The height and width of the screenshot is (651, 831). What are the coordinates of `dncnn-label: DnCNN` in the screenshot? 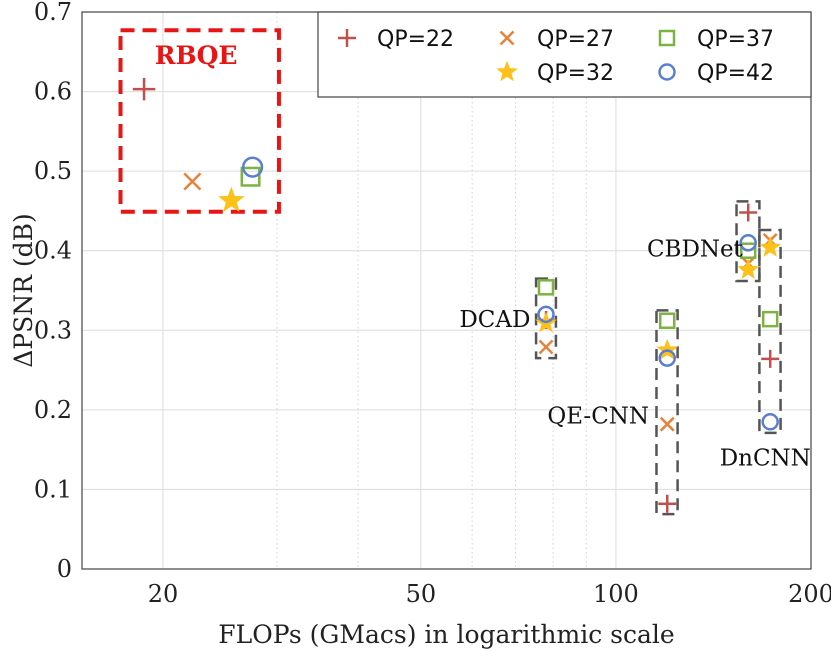 It's located at (765, 459).